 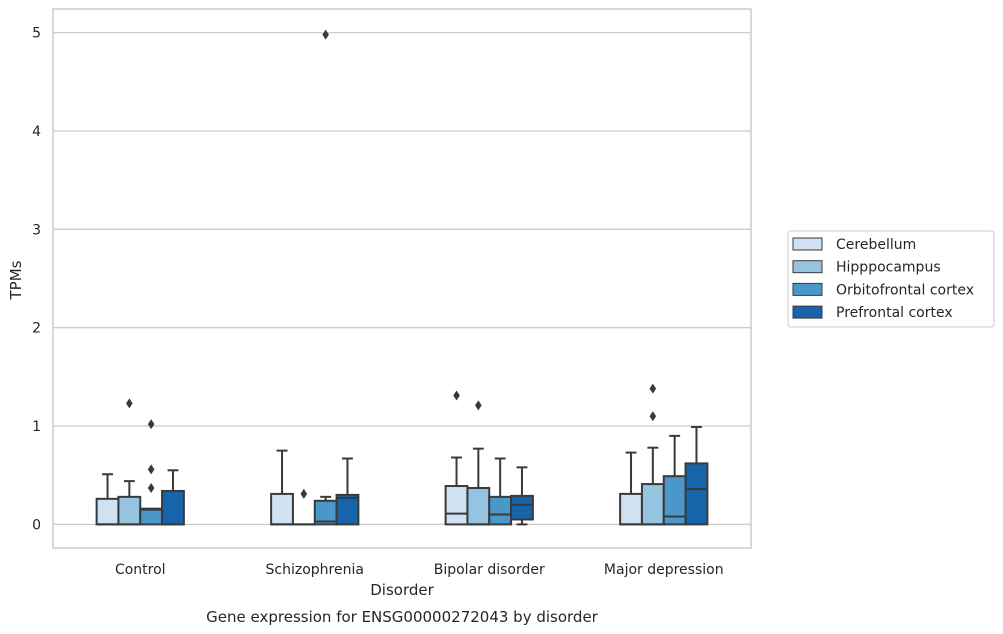 What do you see at coordinates (36, 34) in the screenshot?
I see `y-tick-label: 5` at bounding box center [36, 34].